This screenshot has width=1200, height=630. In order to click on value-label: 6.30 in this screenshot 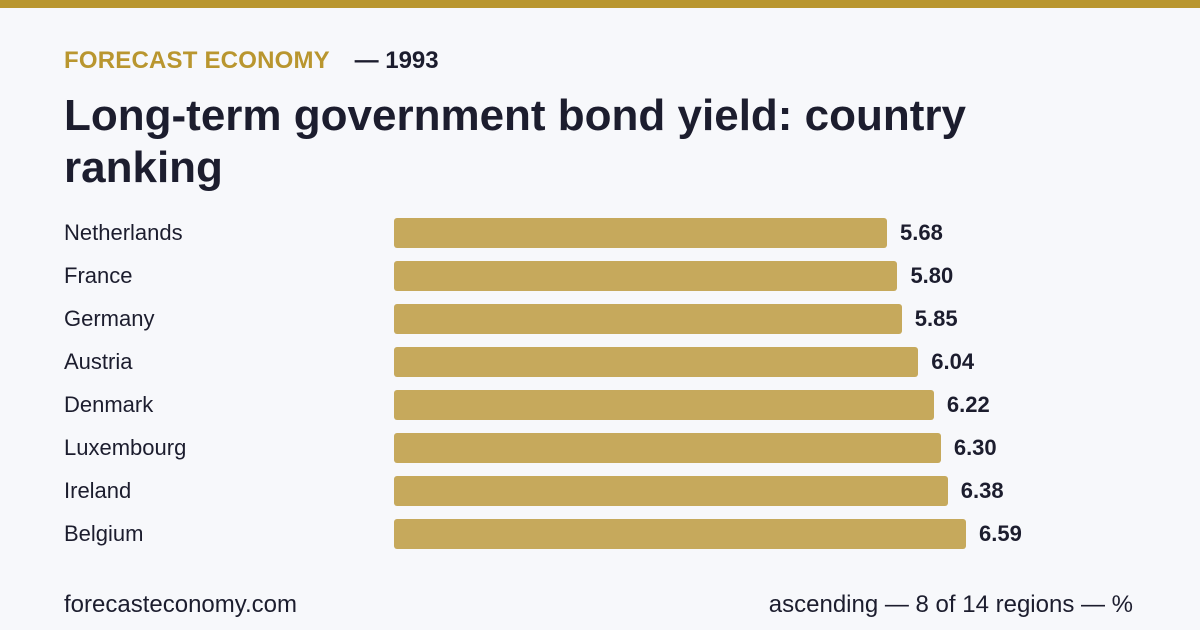, I will do `click(975, 447)`.